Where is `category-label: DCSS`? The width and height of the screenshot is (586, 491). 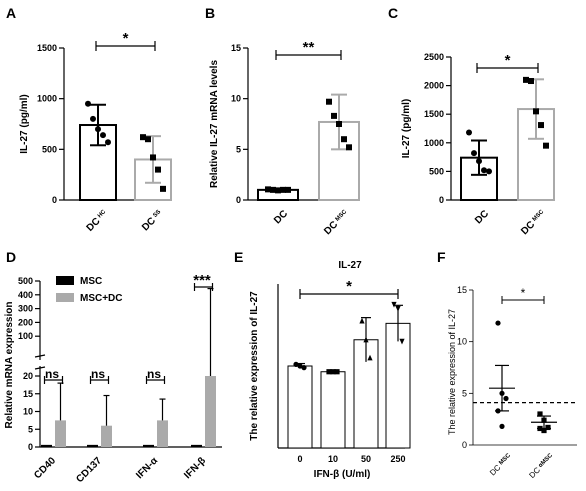 category-label: DCSS is located at coordinates (152, 220).